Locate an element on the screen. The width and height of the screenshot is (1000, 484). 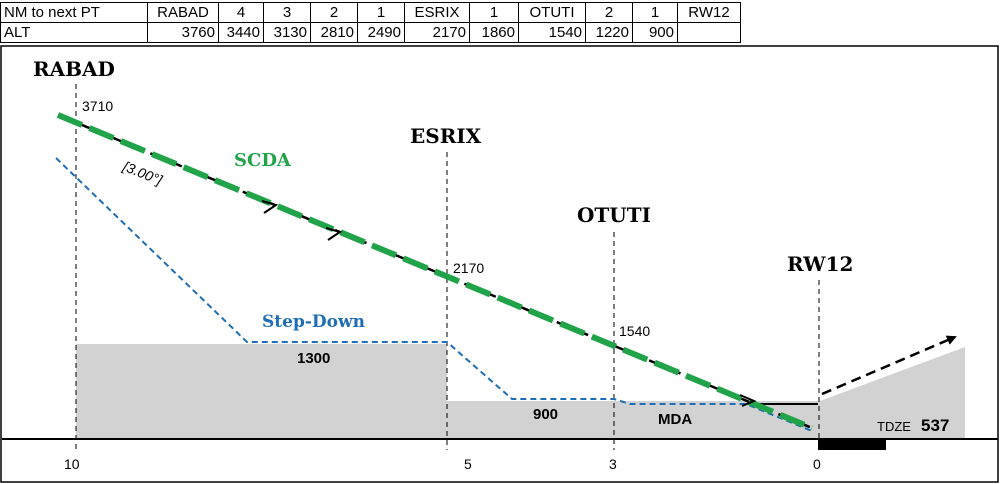
runway-bar is located at coordinates (852, 444).